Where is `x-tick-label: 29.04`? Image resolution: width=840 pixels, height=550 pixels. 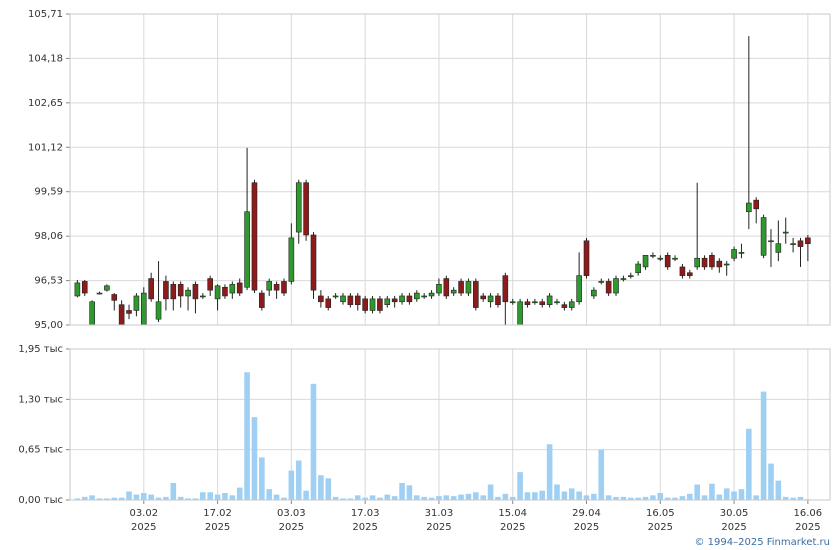
x-tick-label: 29.04 is located at coordinates (586, 513).